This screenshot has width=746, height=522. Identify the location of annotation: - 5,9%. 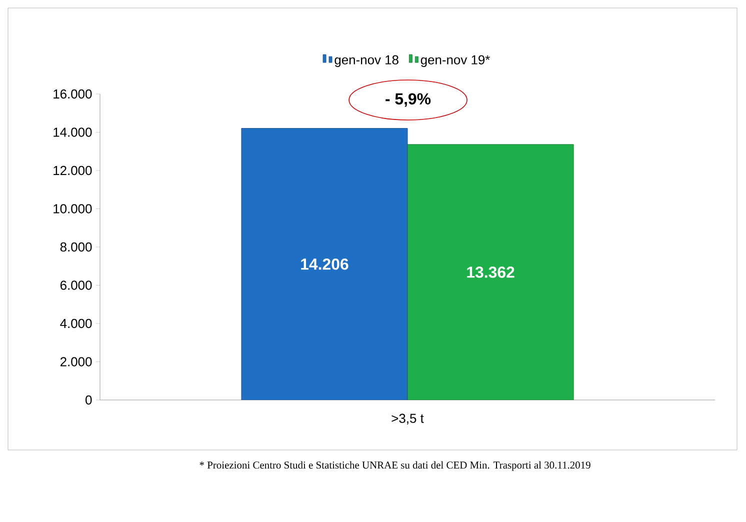
(408, 100).